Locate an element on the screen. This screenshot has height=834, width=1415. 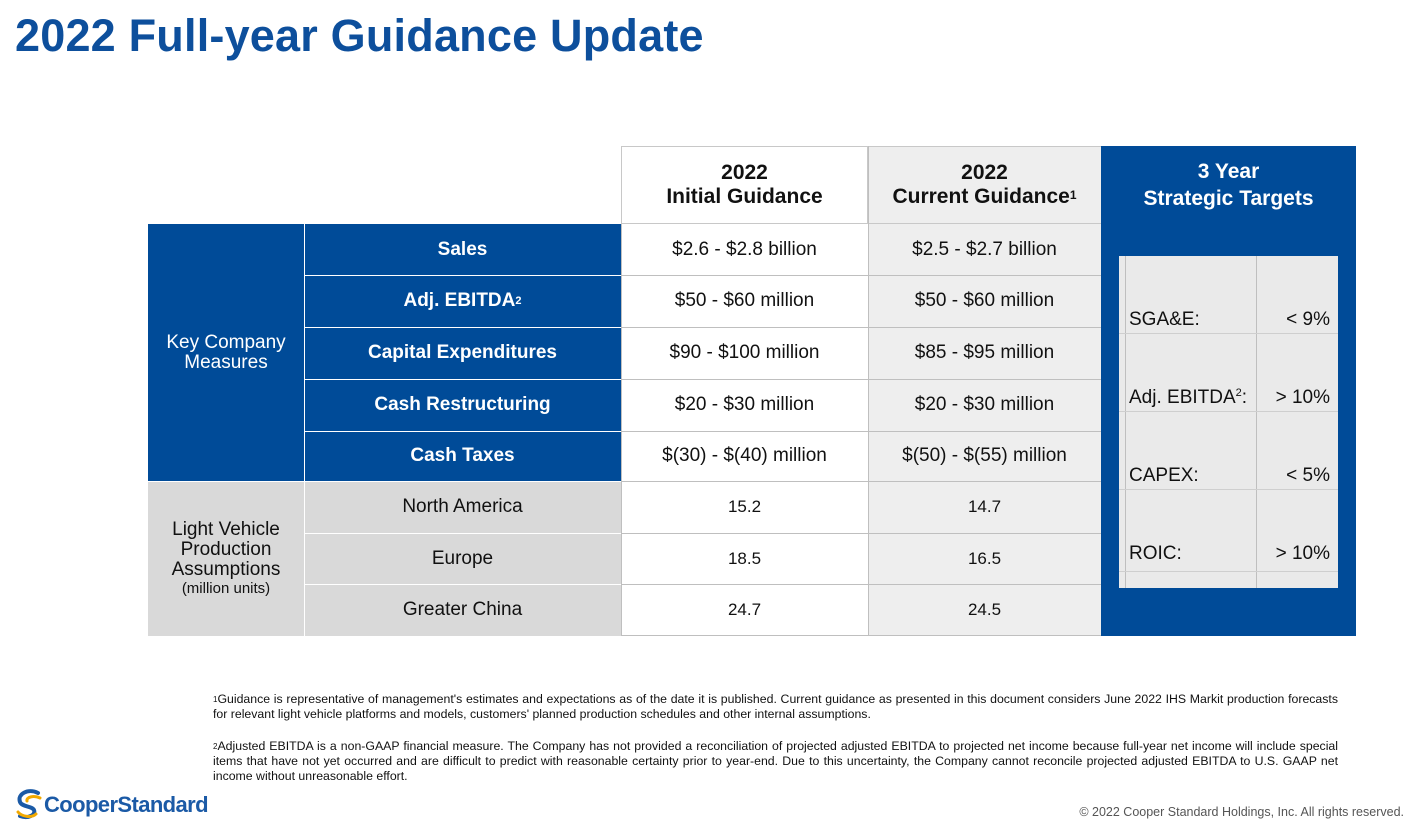
initial-capex: $90 - $100 million is located at coordinates (744, 353).